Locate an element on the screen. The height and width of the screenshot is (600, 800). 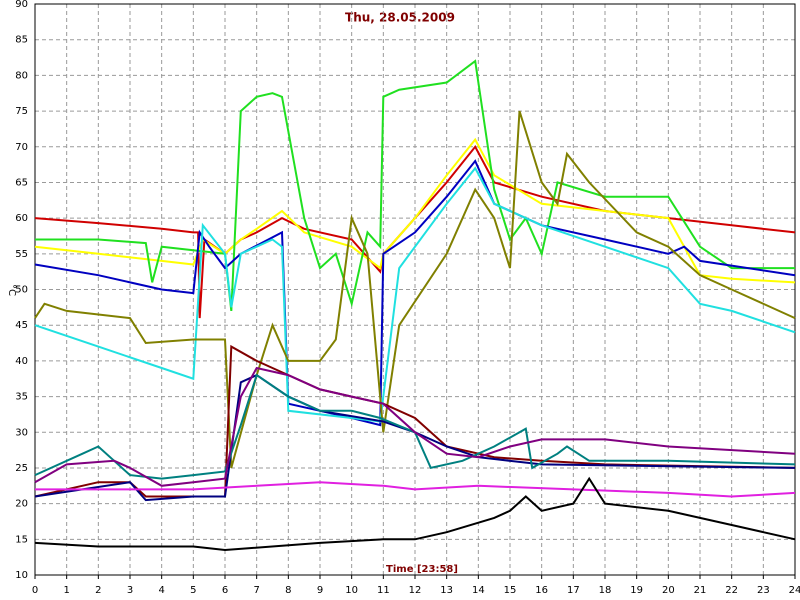
x-tick-label: 5 is located at coordinates (193, 590).